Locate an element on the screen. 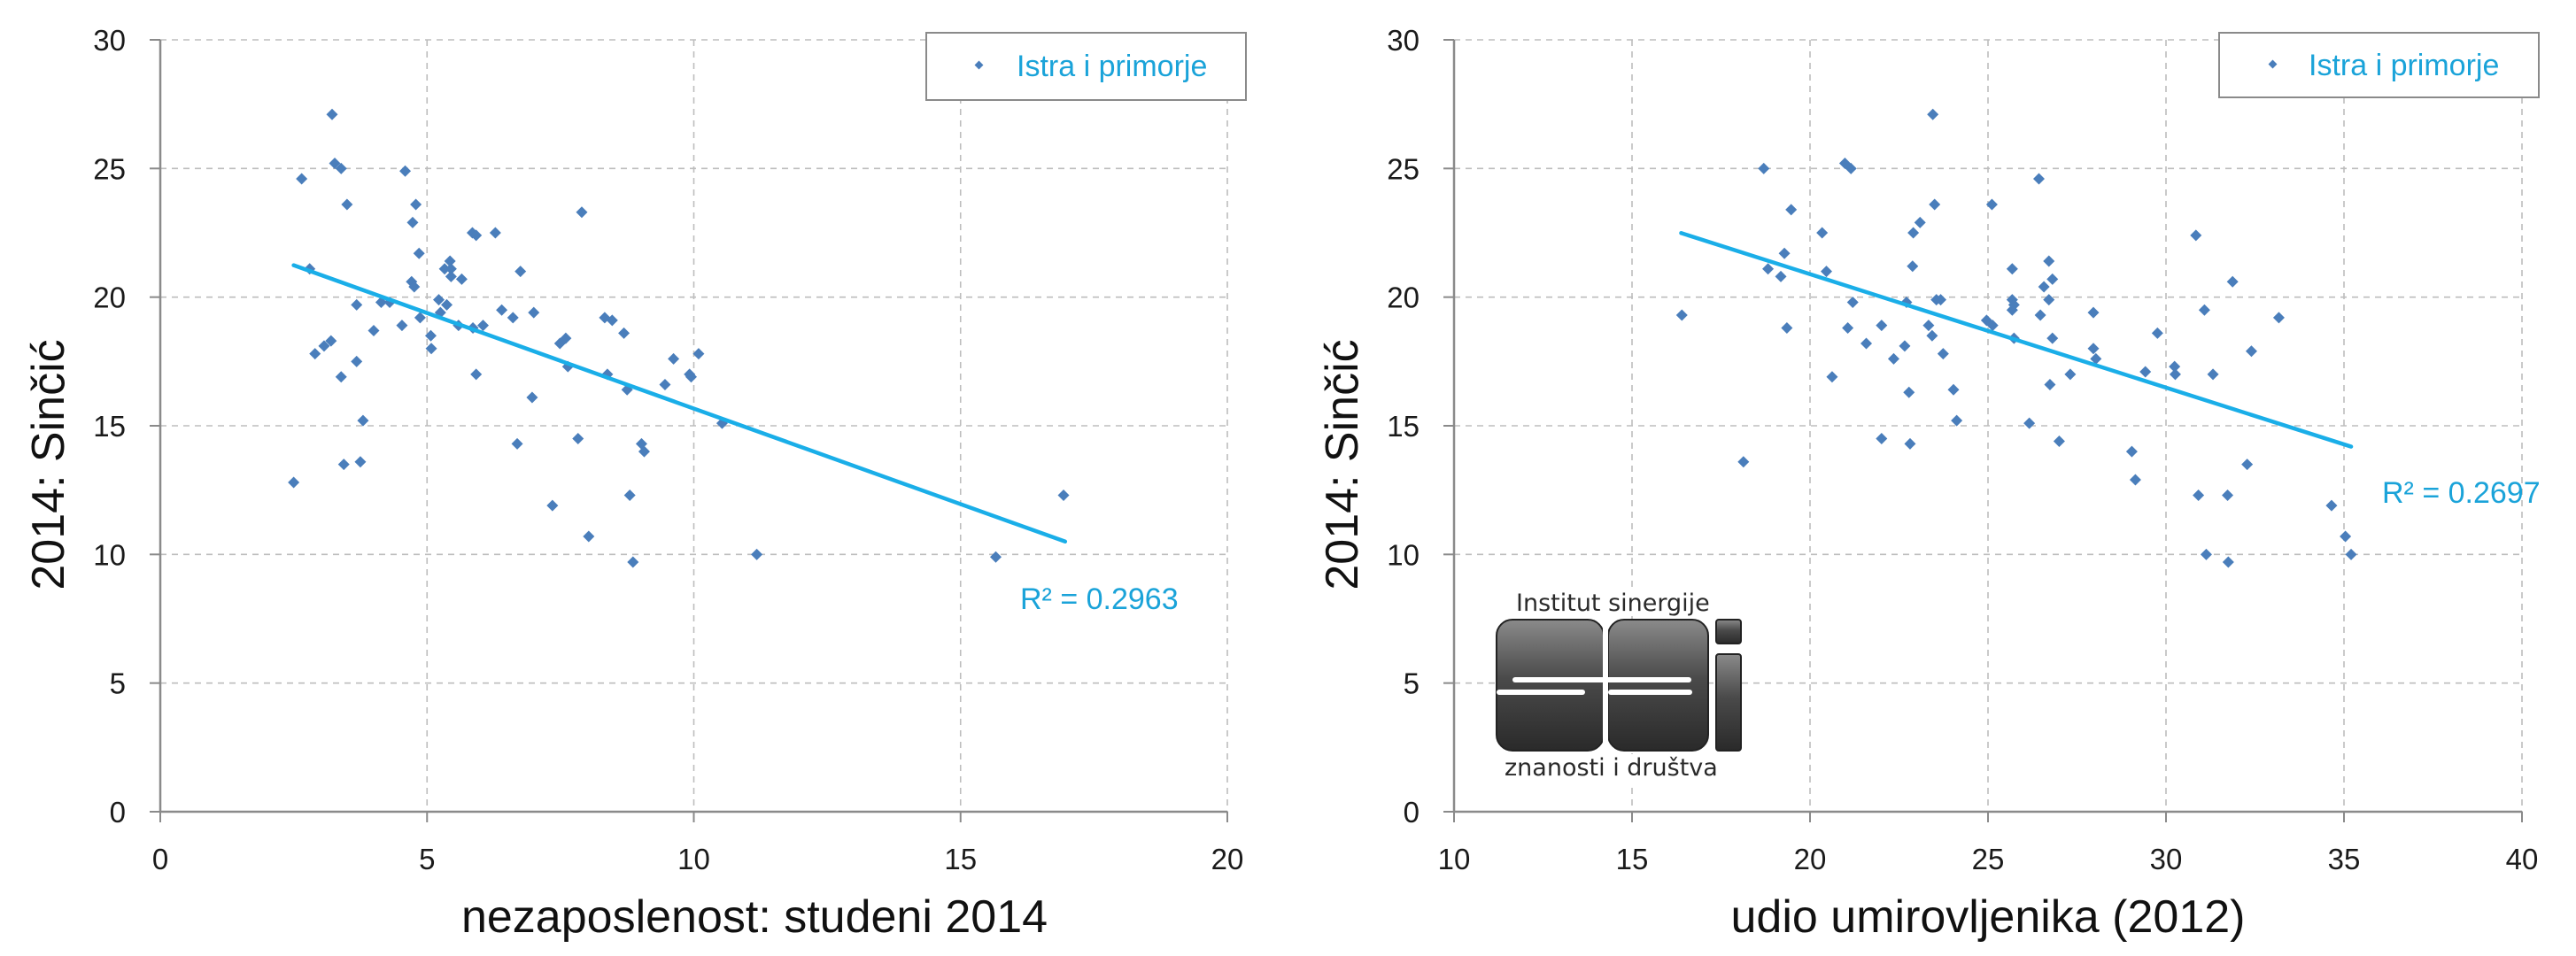  legend-marker-icon is located at coordinates (979, 65).